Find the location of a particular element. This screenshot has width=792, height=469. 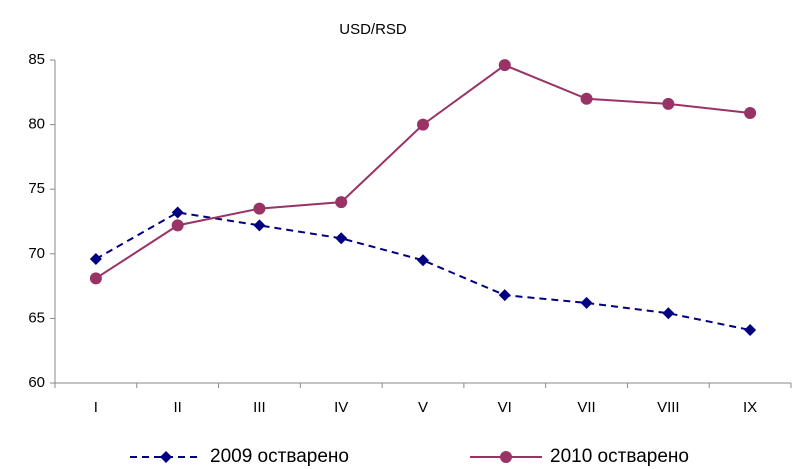

y-tick-label: 60 is located at coordinates (36, 382).